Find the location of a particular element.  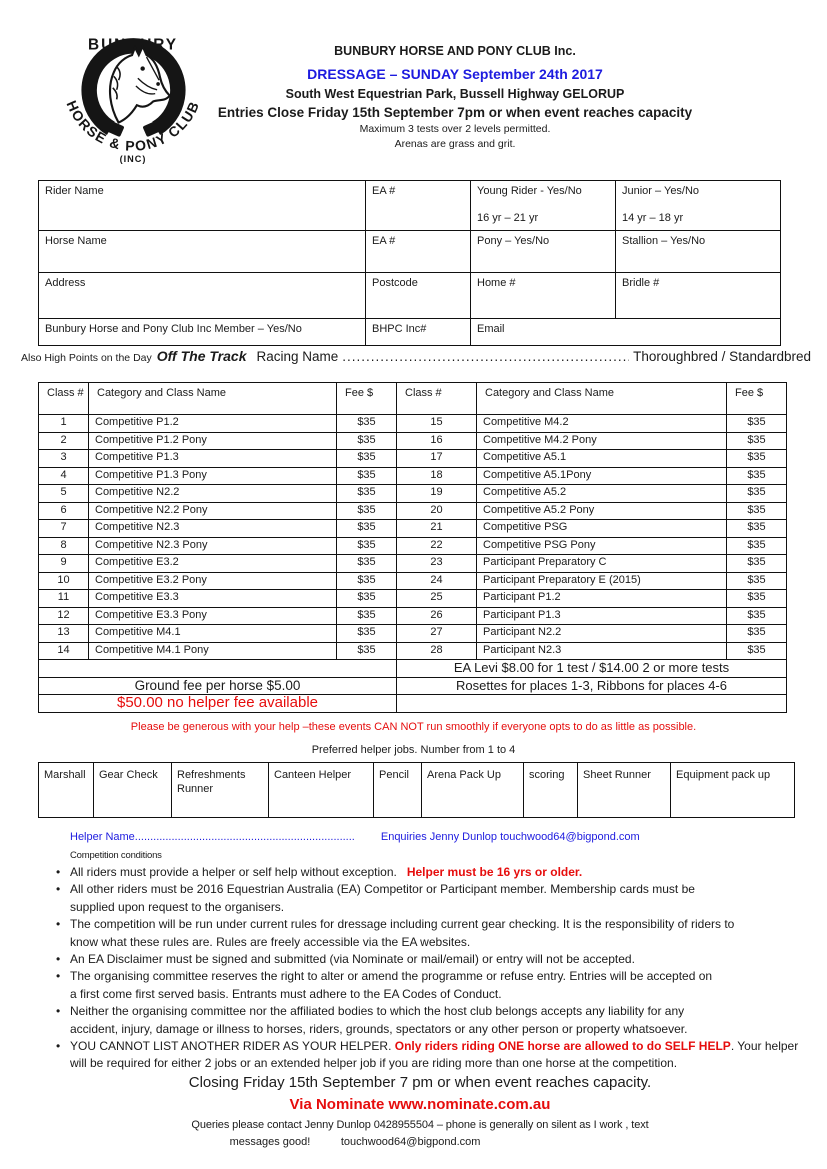

class-num-cell: 12 is located at coordinates (63, 615).